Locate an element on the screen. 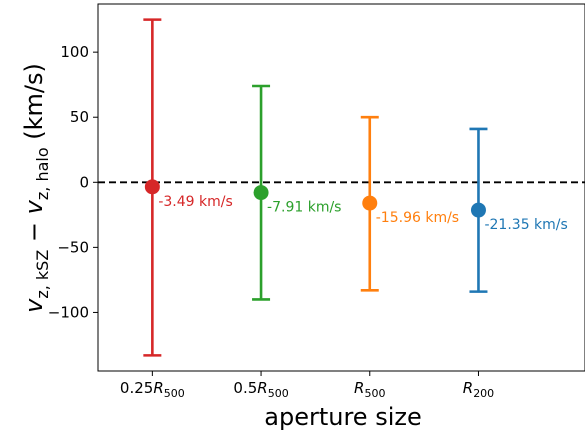  data-point-label: -21.35 km/s is located at coordinates (525, 225).